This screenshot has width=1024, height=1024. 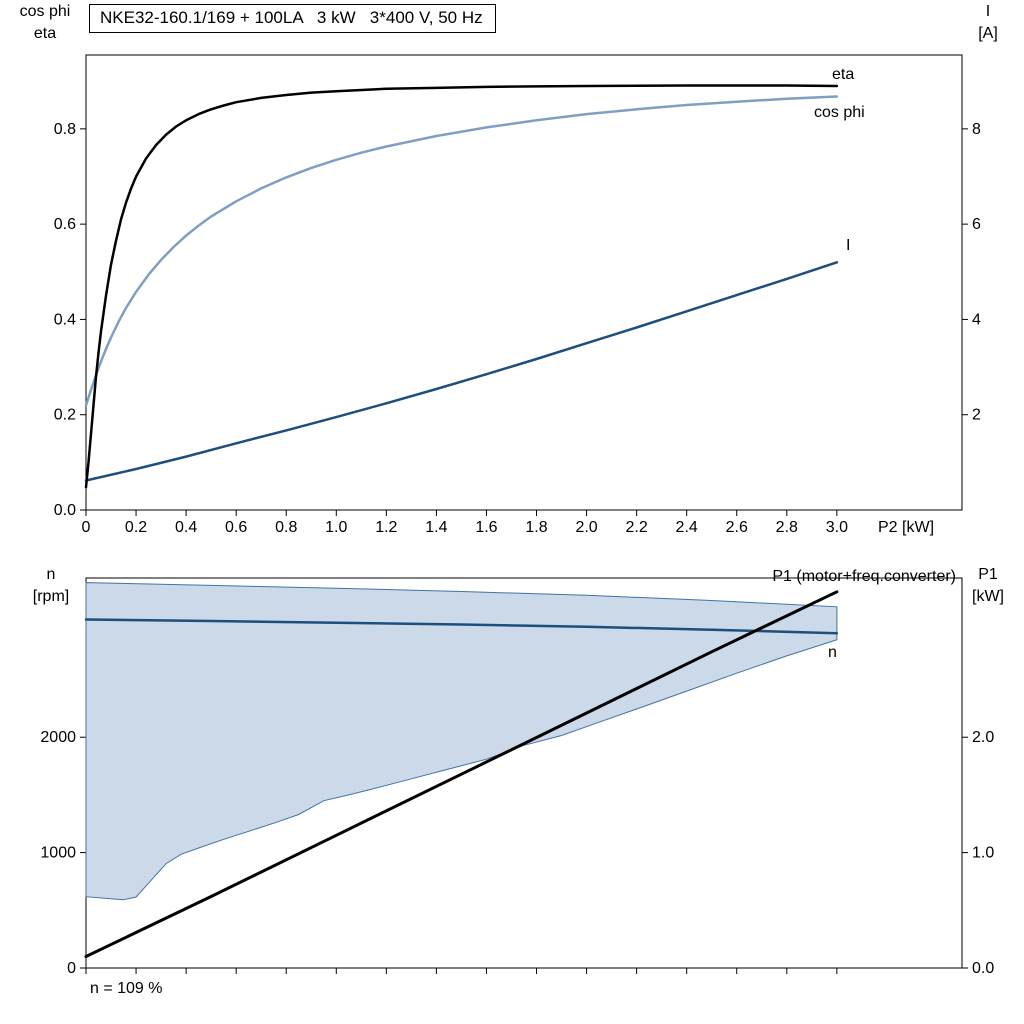 I want to click on left-tick-label: 0.4, so click(x=65, y=319).